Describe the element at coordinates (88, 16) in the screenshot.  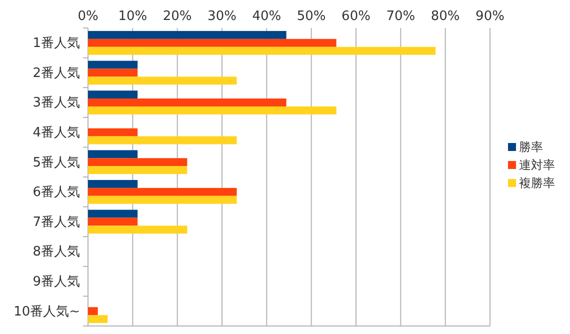
I see `x-tick-label: 0%` at that location.